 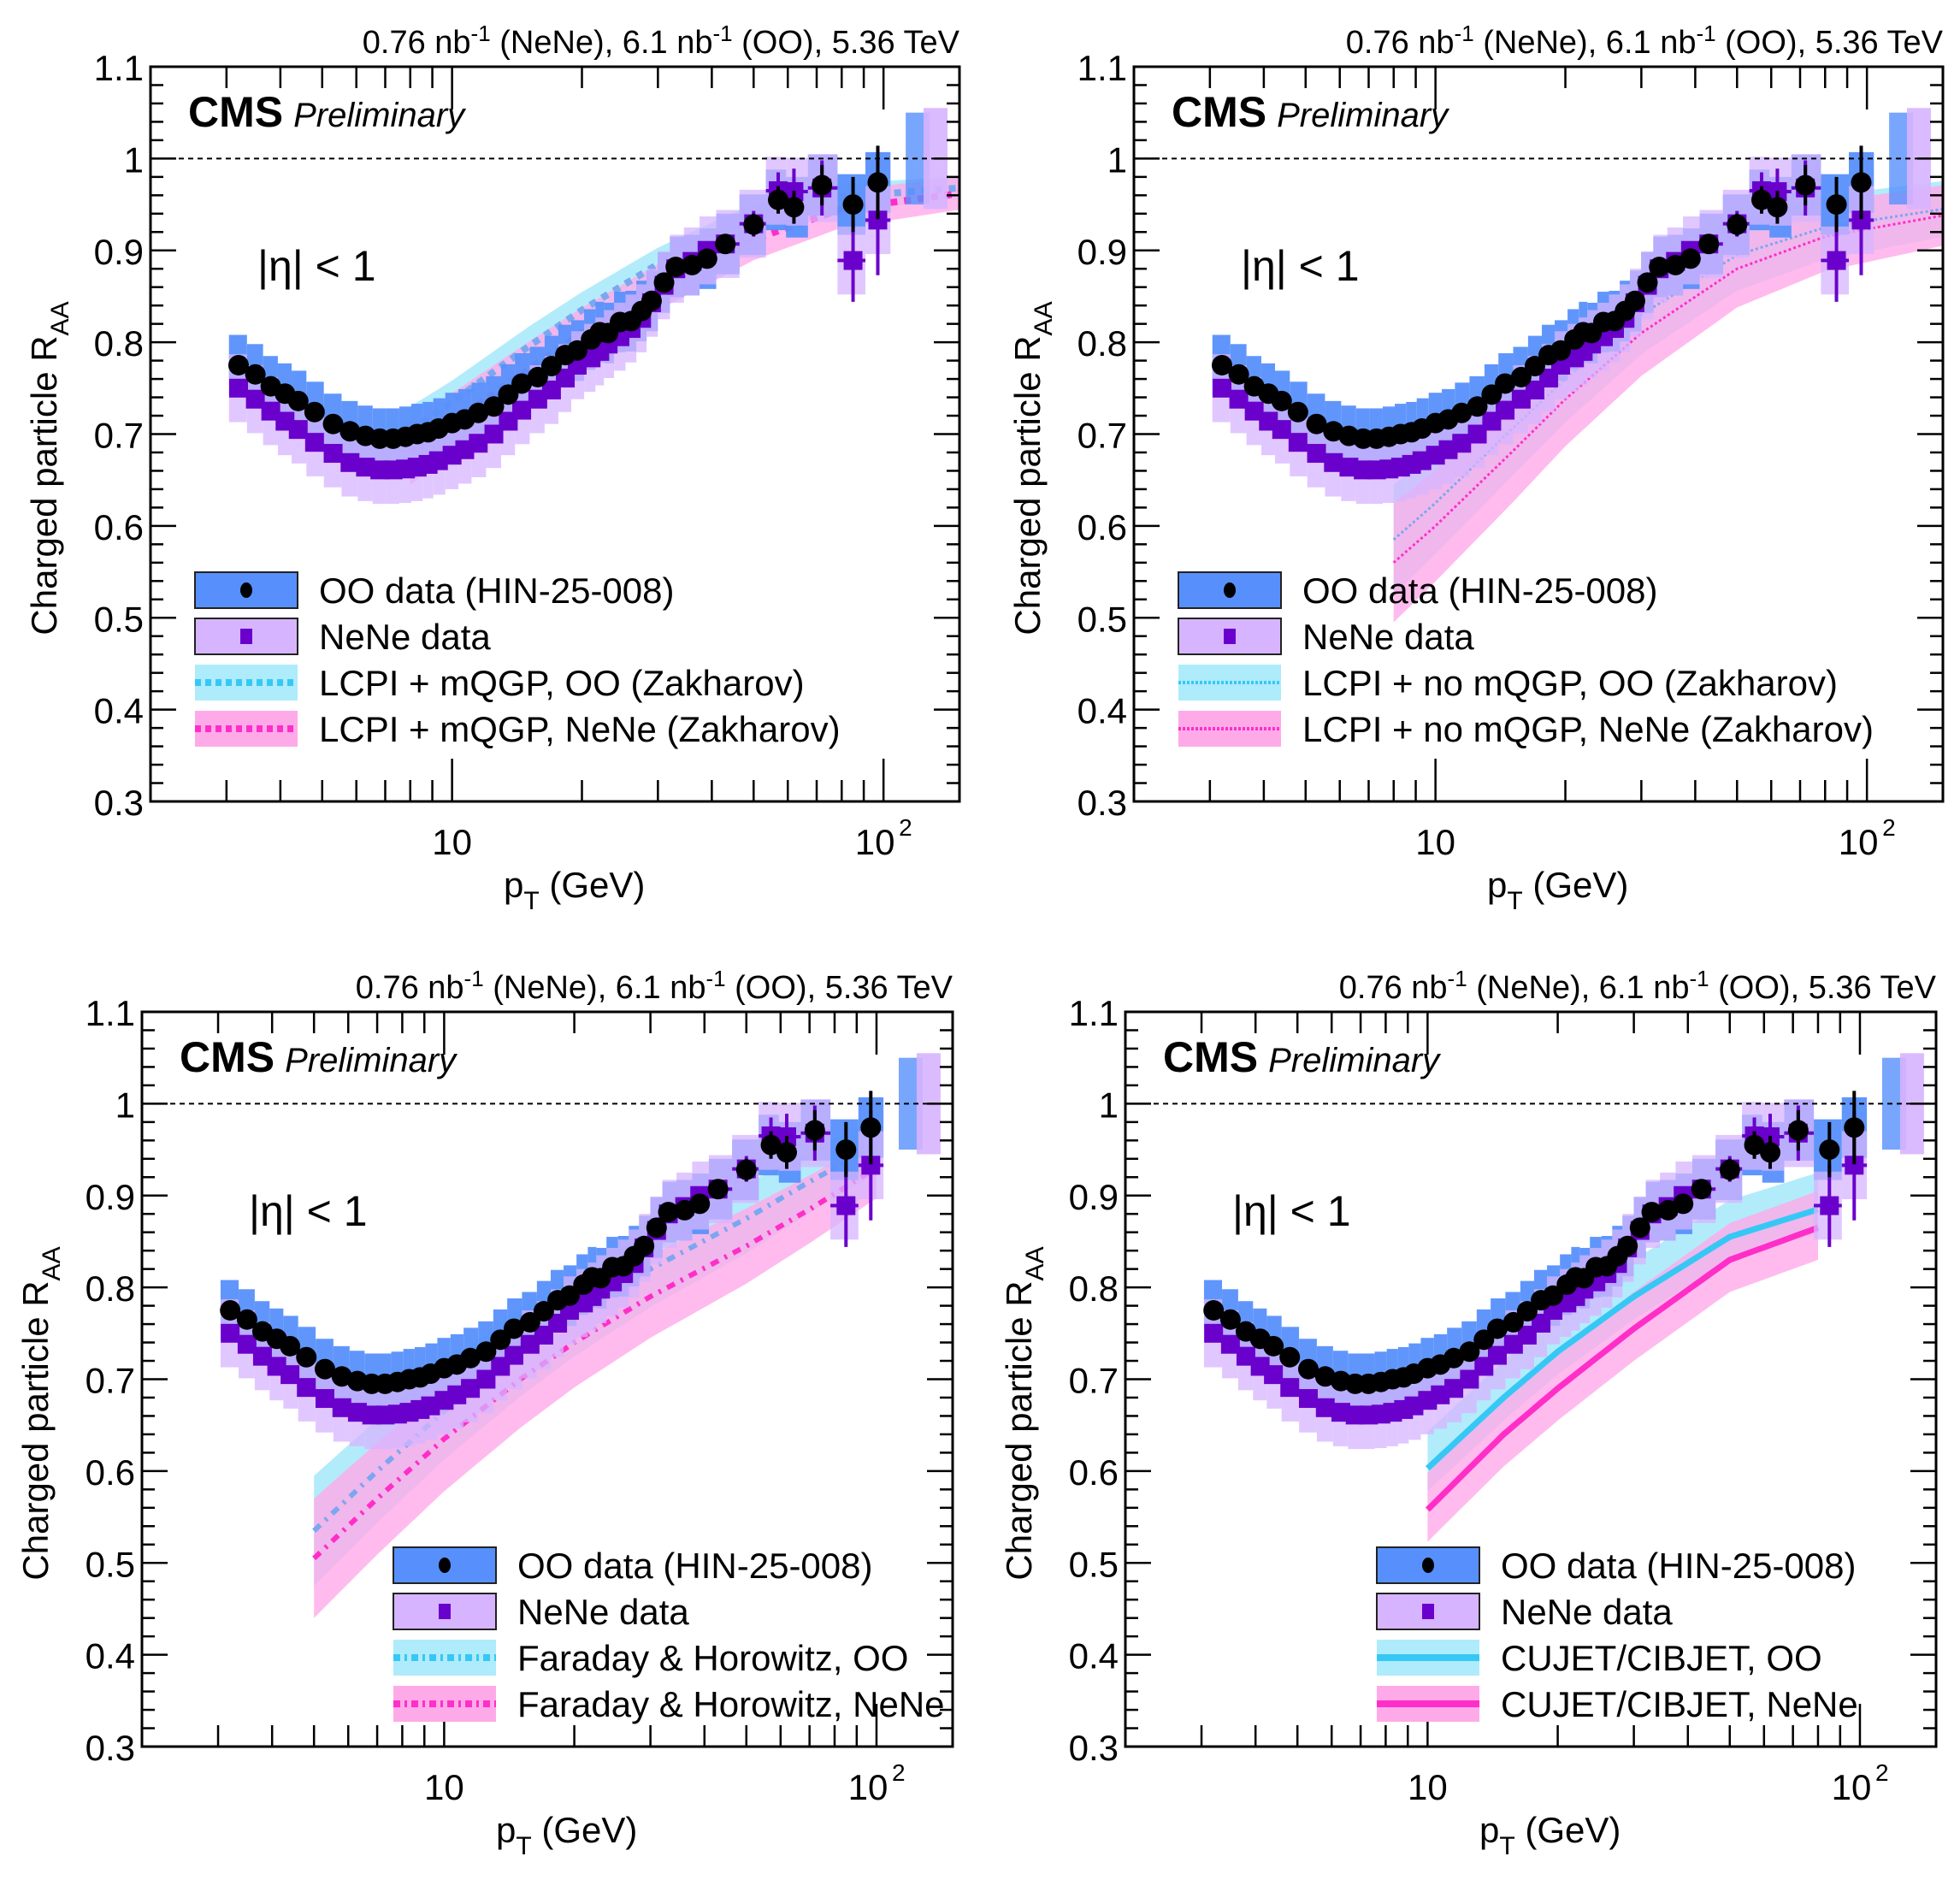 I want to click on legend-label: OO data (HIN-25-008), so click(x=1480, y=591).